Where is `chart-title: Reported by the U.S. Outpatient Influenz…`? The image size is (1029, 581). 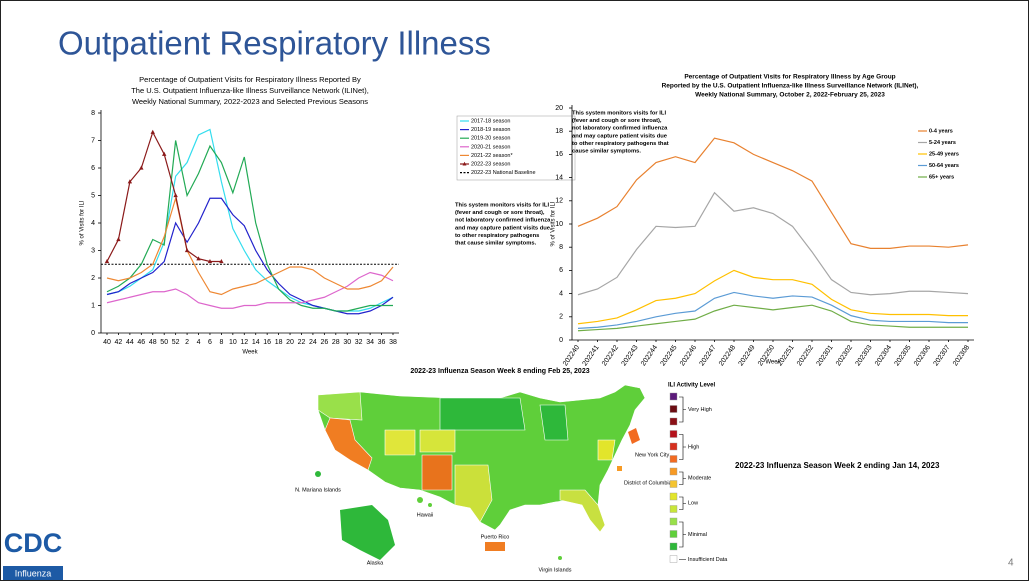 chart-title: Reported by the U.S. Outpatient Influenz… is located at coordinates (790, 86).